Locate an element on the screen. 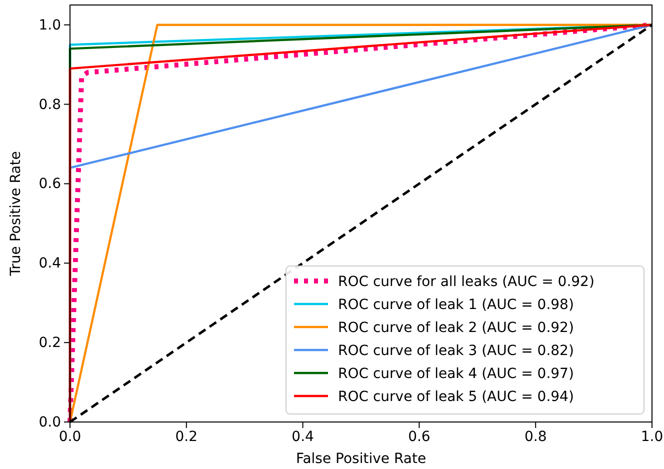 The image size is (664, 469). x-tick-label: 0.6 is located at coordinates (419, 436).